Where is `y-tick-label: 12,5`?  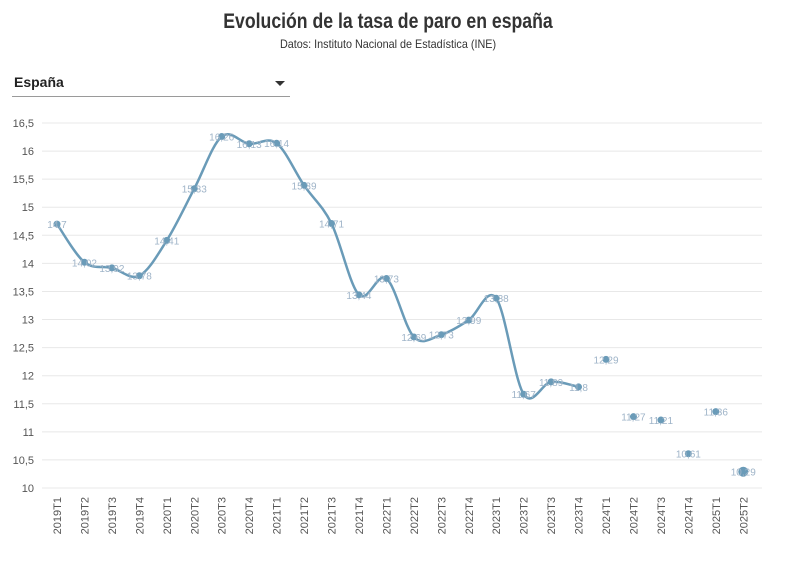 y-tick-label: 12,5 is located at coordinates (23, 349).